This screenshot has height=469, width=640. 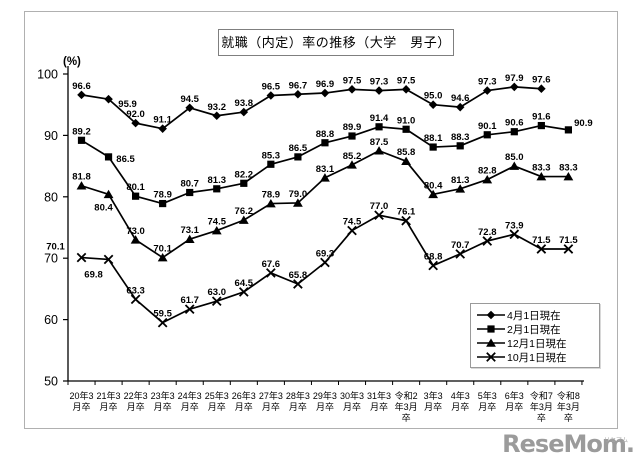 What do you see at coordinates (379, 206) in the screenshot?
I see `data-label: 77.0` at bounding box center [379, 206].